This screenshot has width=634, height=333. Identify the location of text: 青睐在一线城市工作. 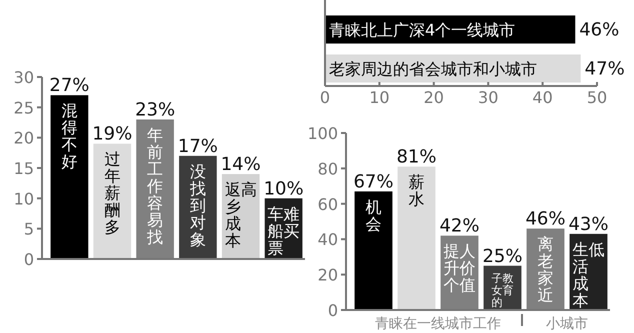
(438, 324).